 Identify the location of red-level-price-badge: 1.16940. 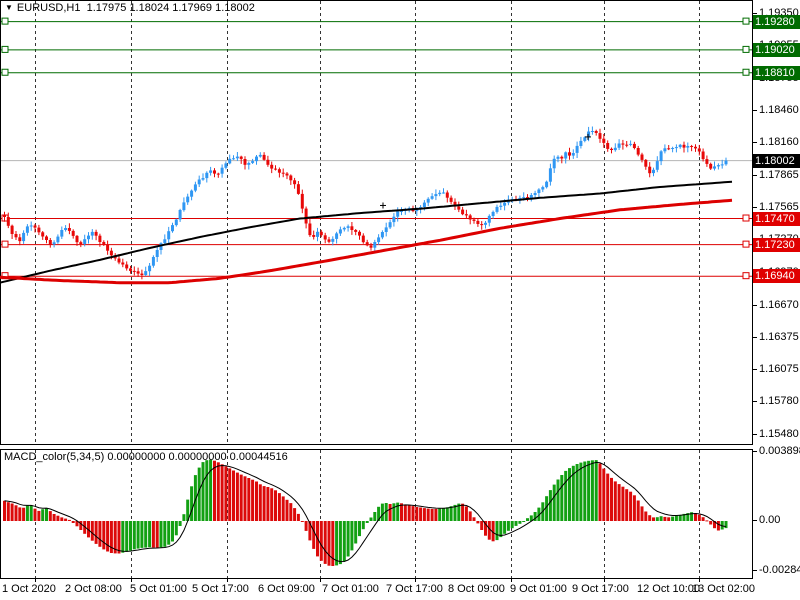
(776, 276).